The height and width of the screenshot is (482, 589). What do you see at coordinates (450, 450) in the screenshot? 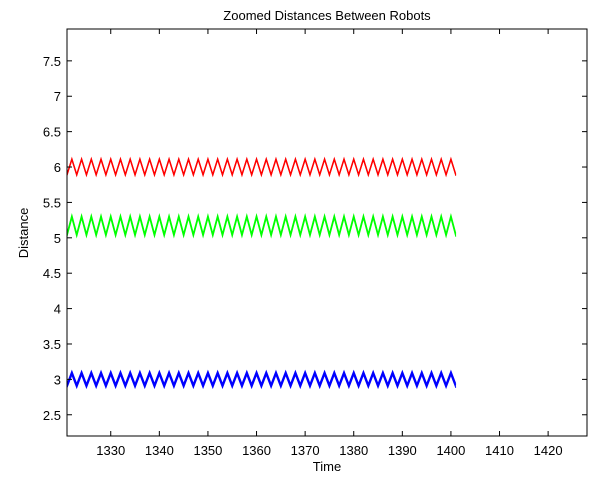
I see `x-tick-label: 1400` at bounding box center [450, 450].